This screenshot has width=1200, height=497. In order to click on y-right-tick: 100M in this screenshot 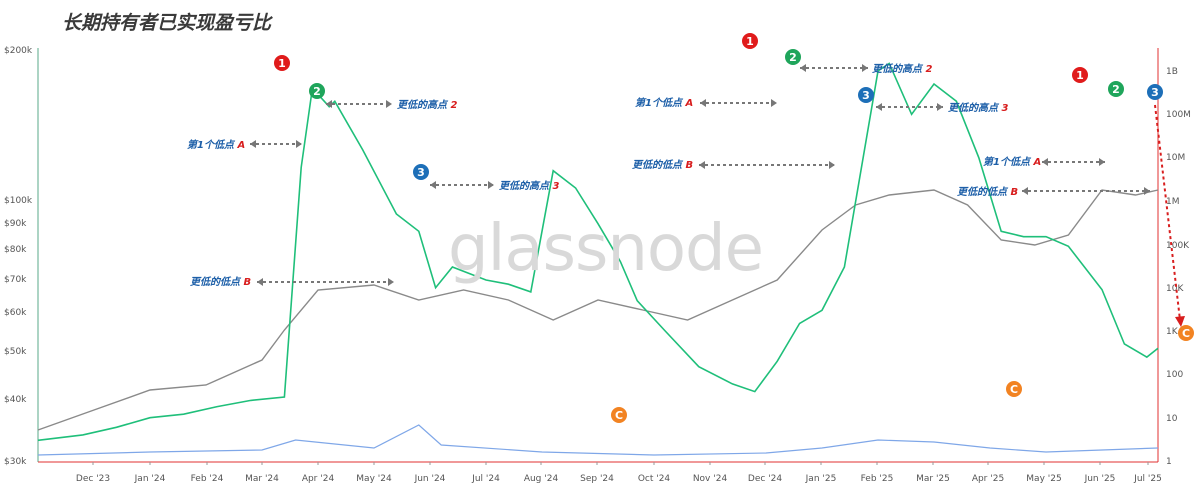, I will do `click(1178, 115)`.